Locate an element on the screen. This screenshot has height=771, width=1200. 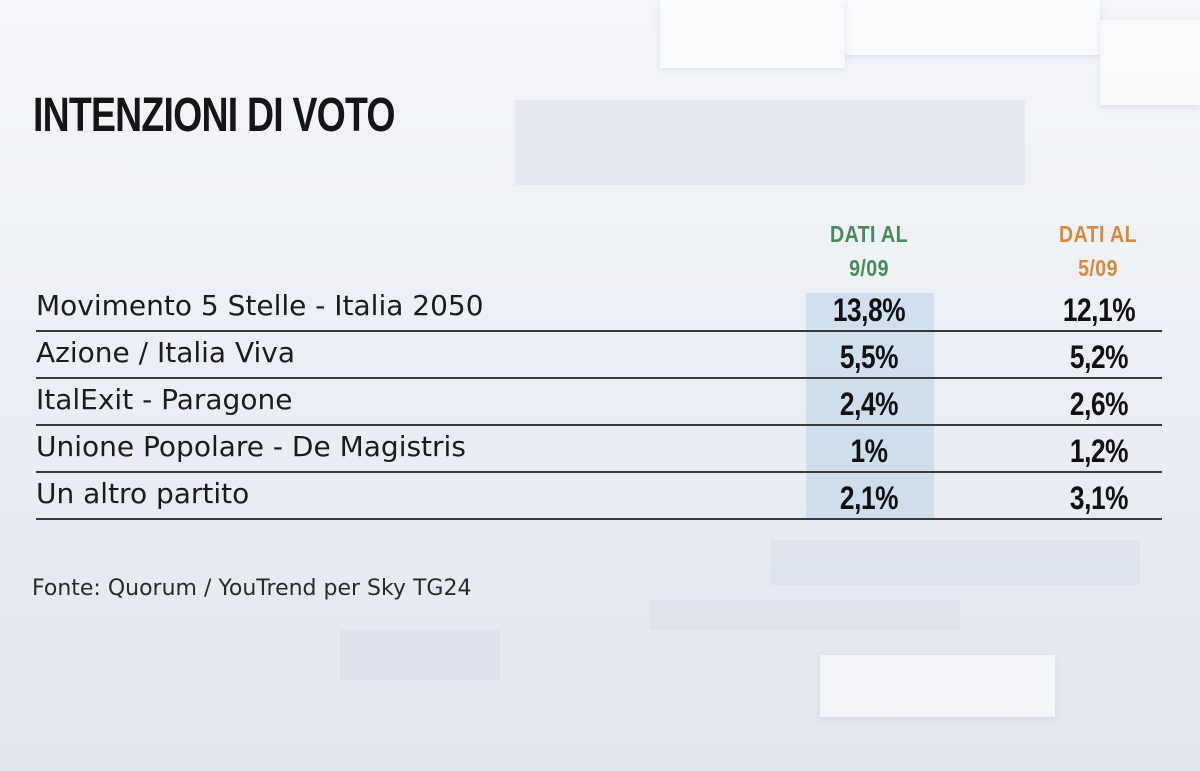
value-5-09: 5,2% is located at coordinates (1099, 357).